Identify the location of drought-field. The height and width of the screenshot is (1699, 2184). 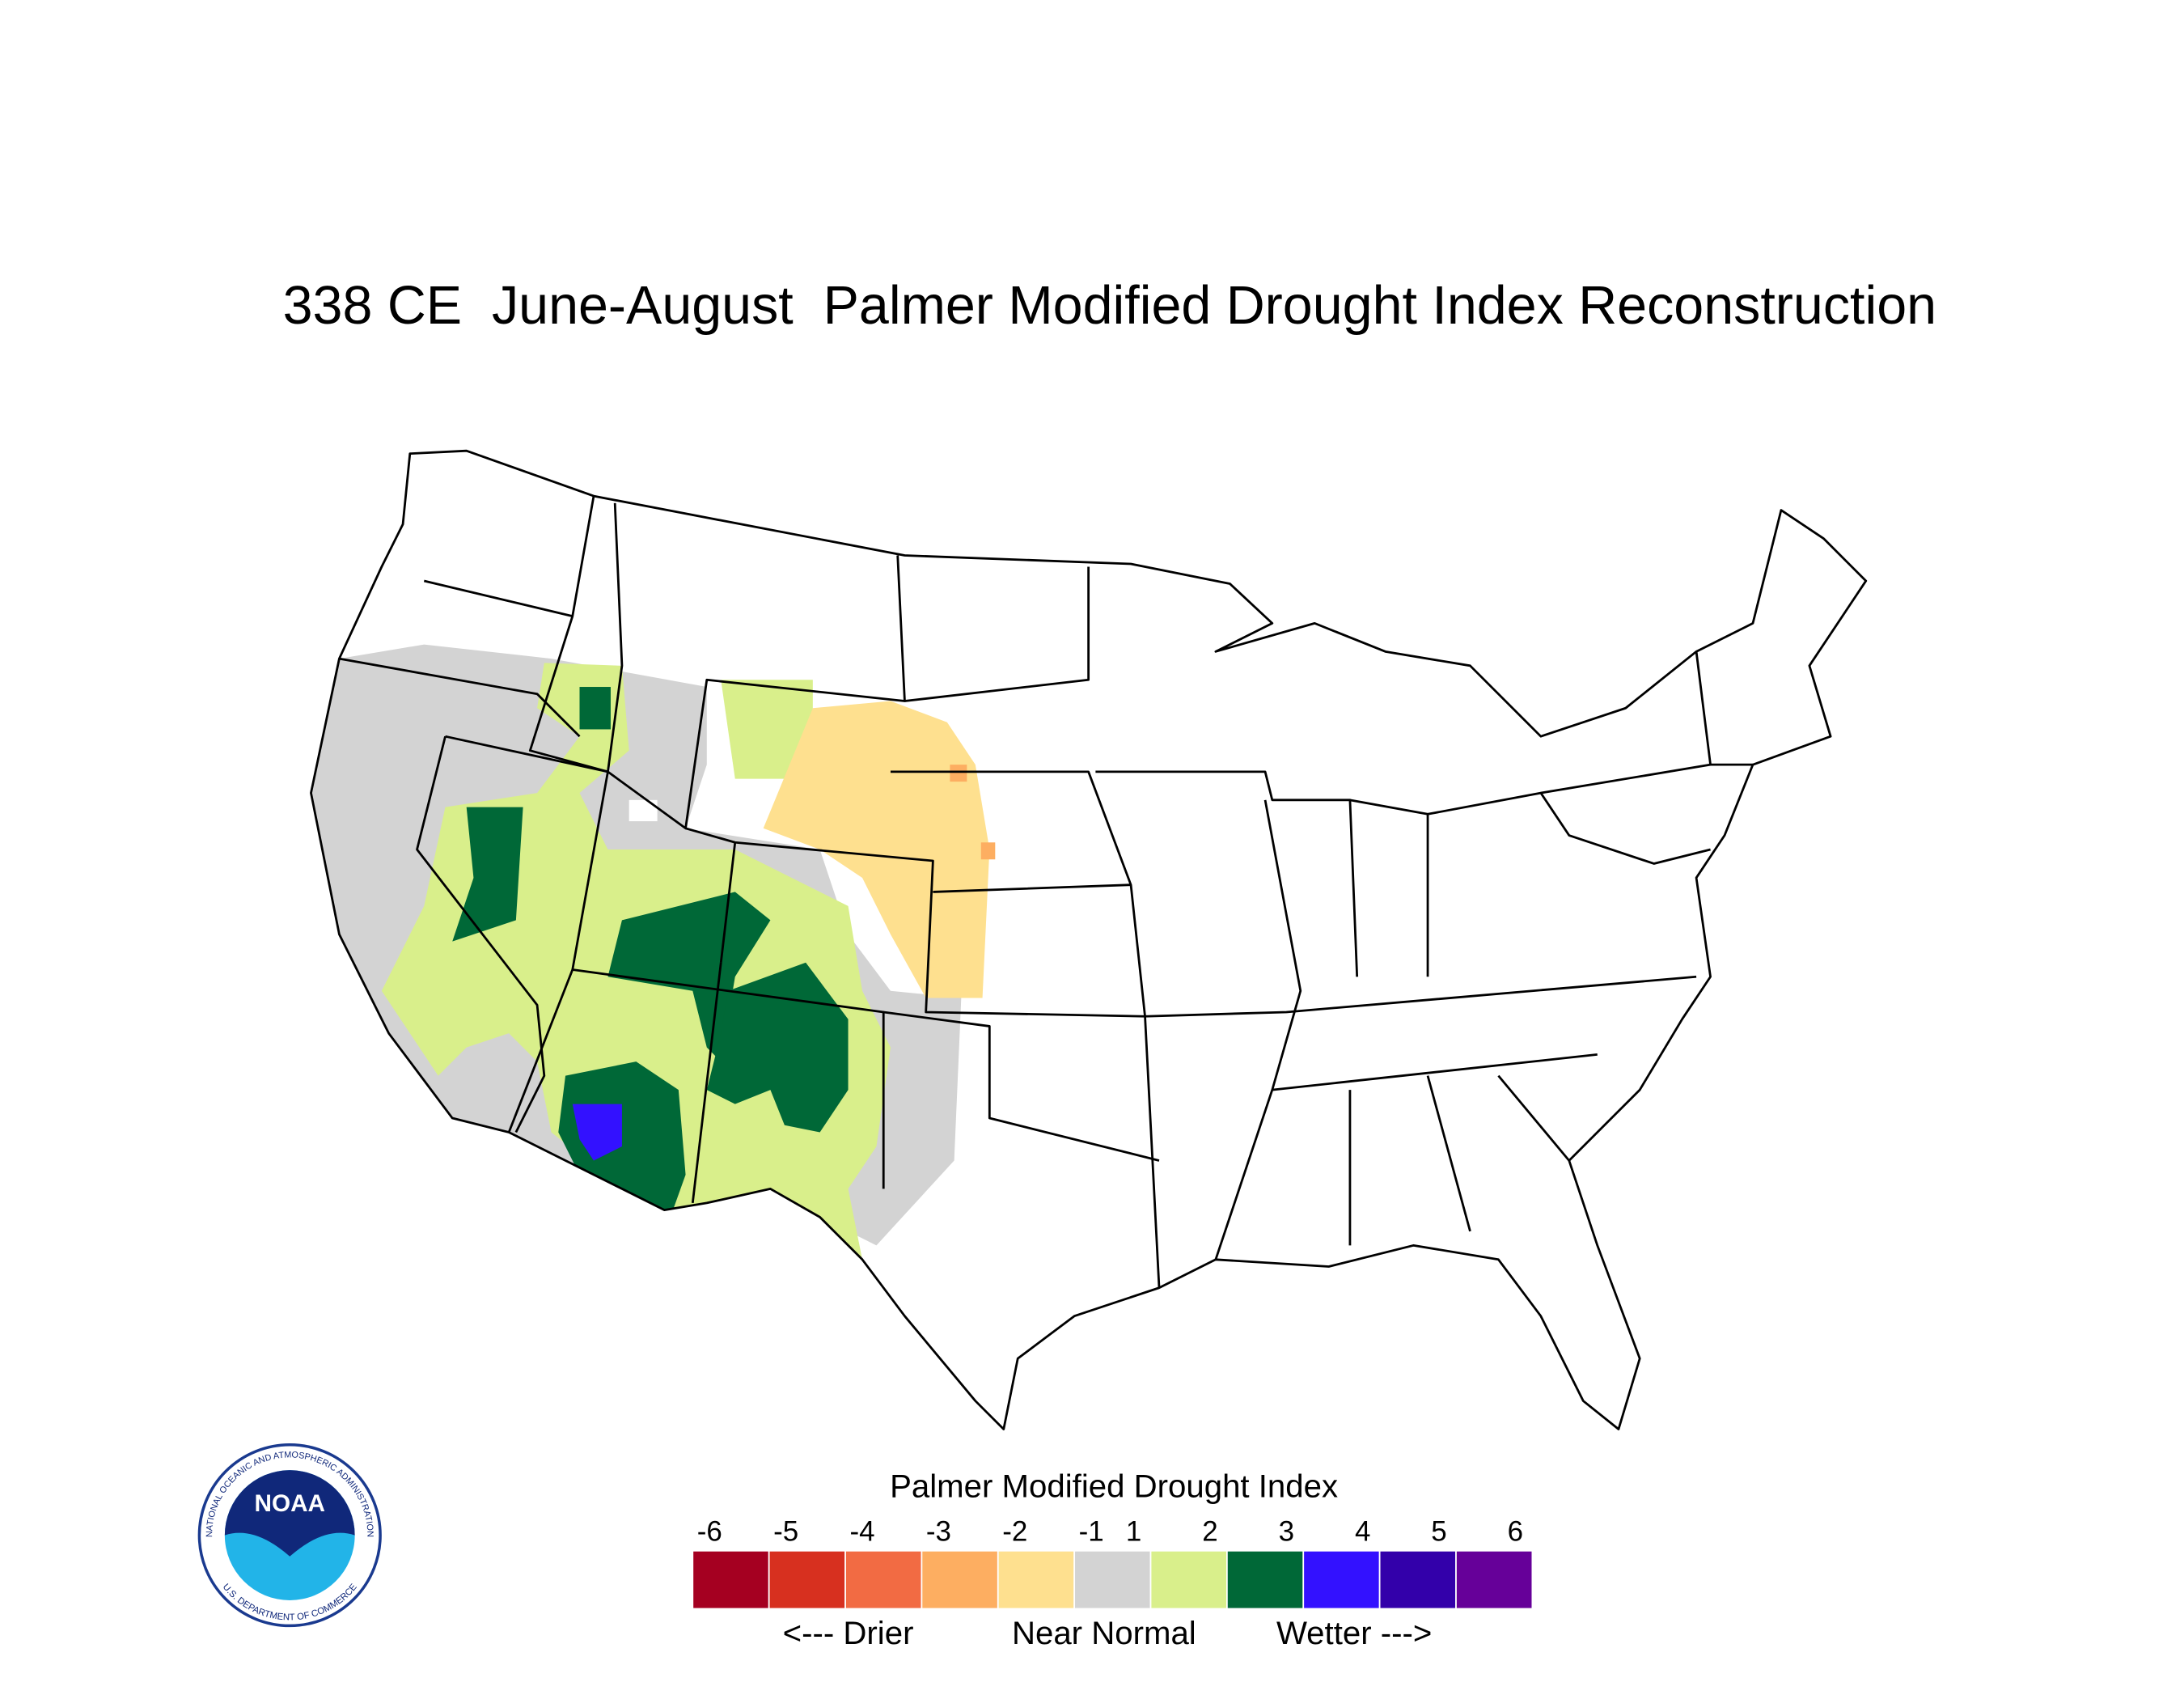
(653, 952).